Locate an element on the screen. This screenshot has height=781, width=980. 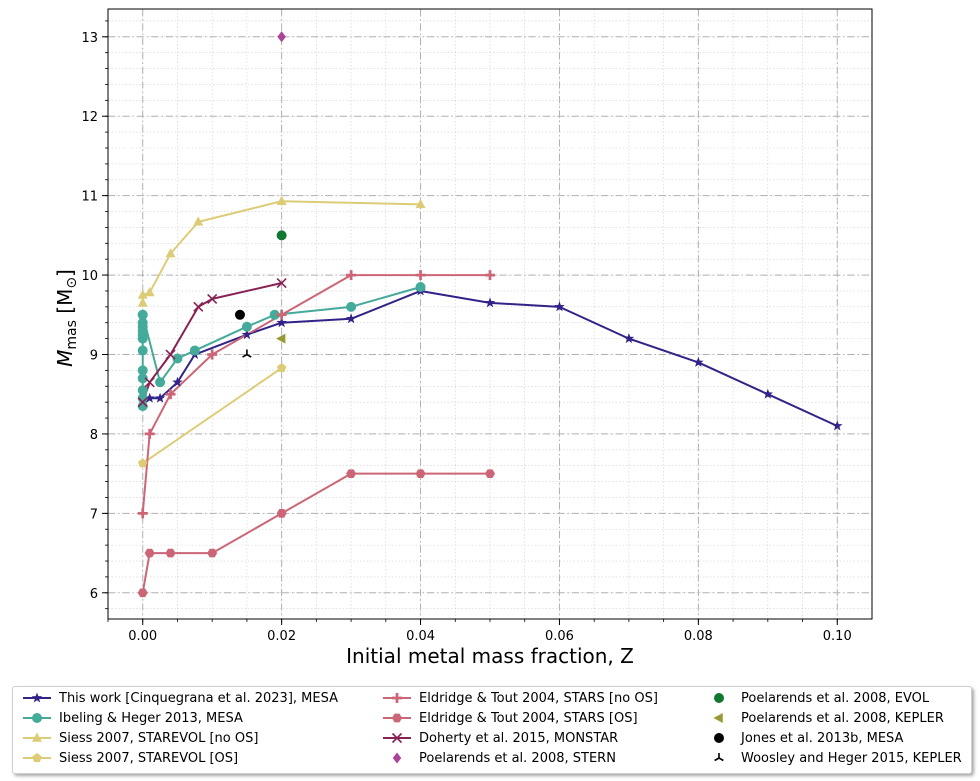
x-tick-label: 0.10 is located at coordinates (837, 636).